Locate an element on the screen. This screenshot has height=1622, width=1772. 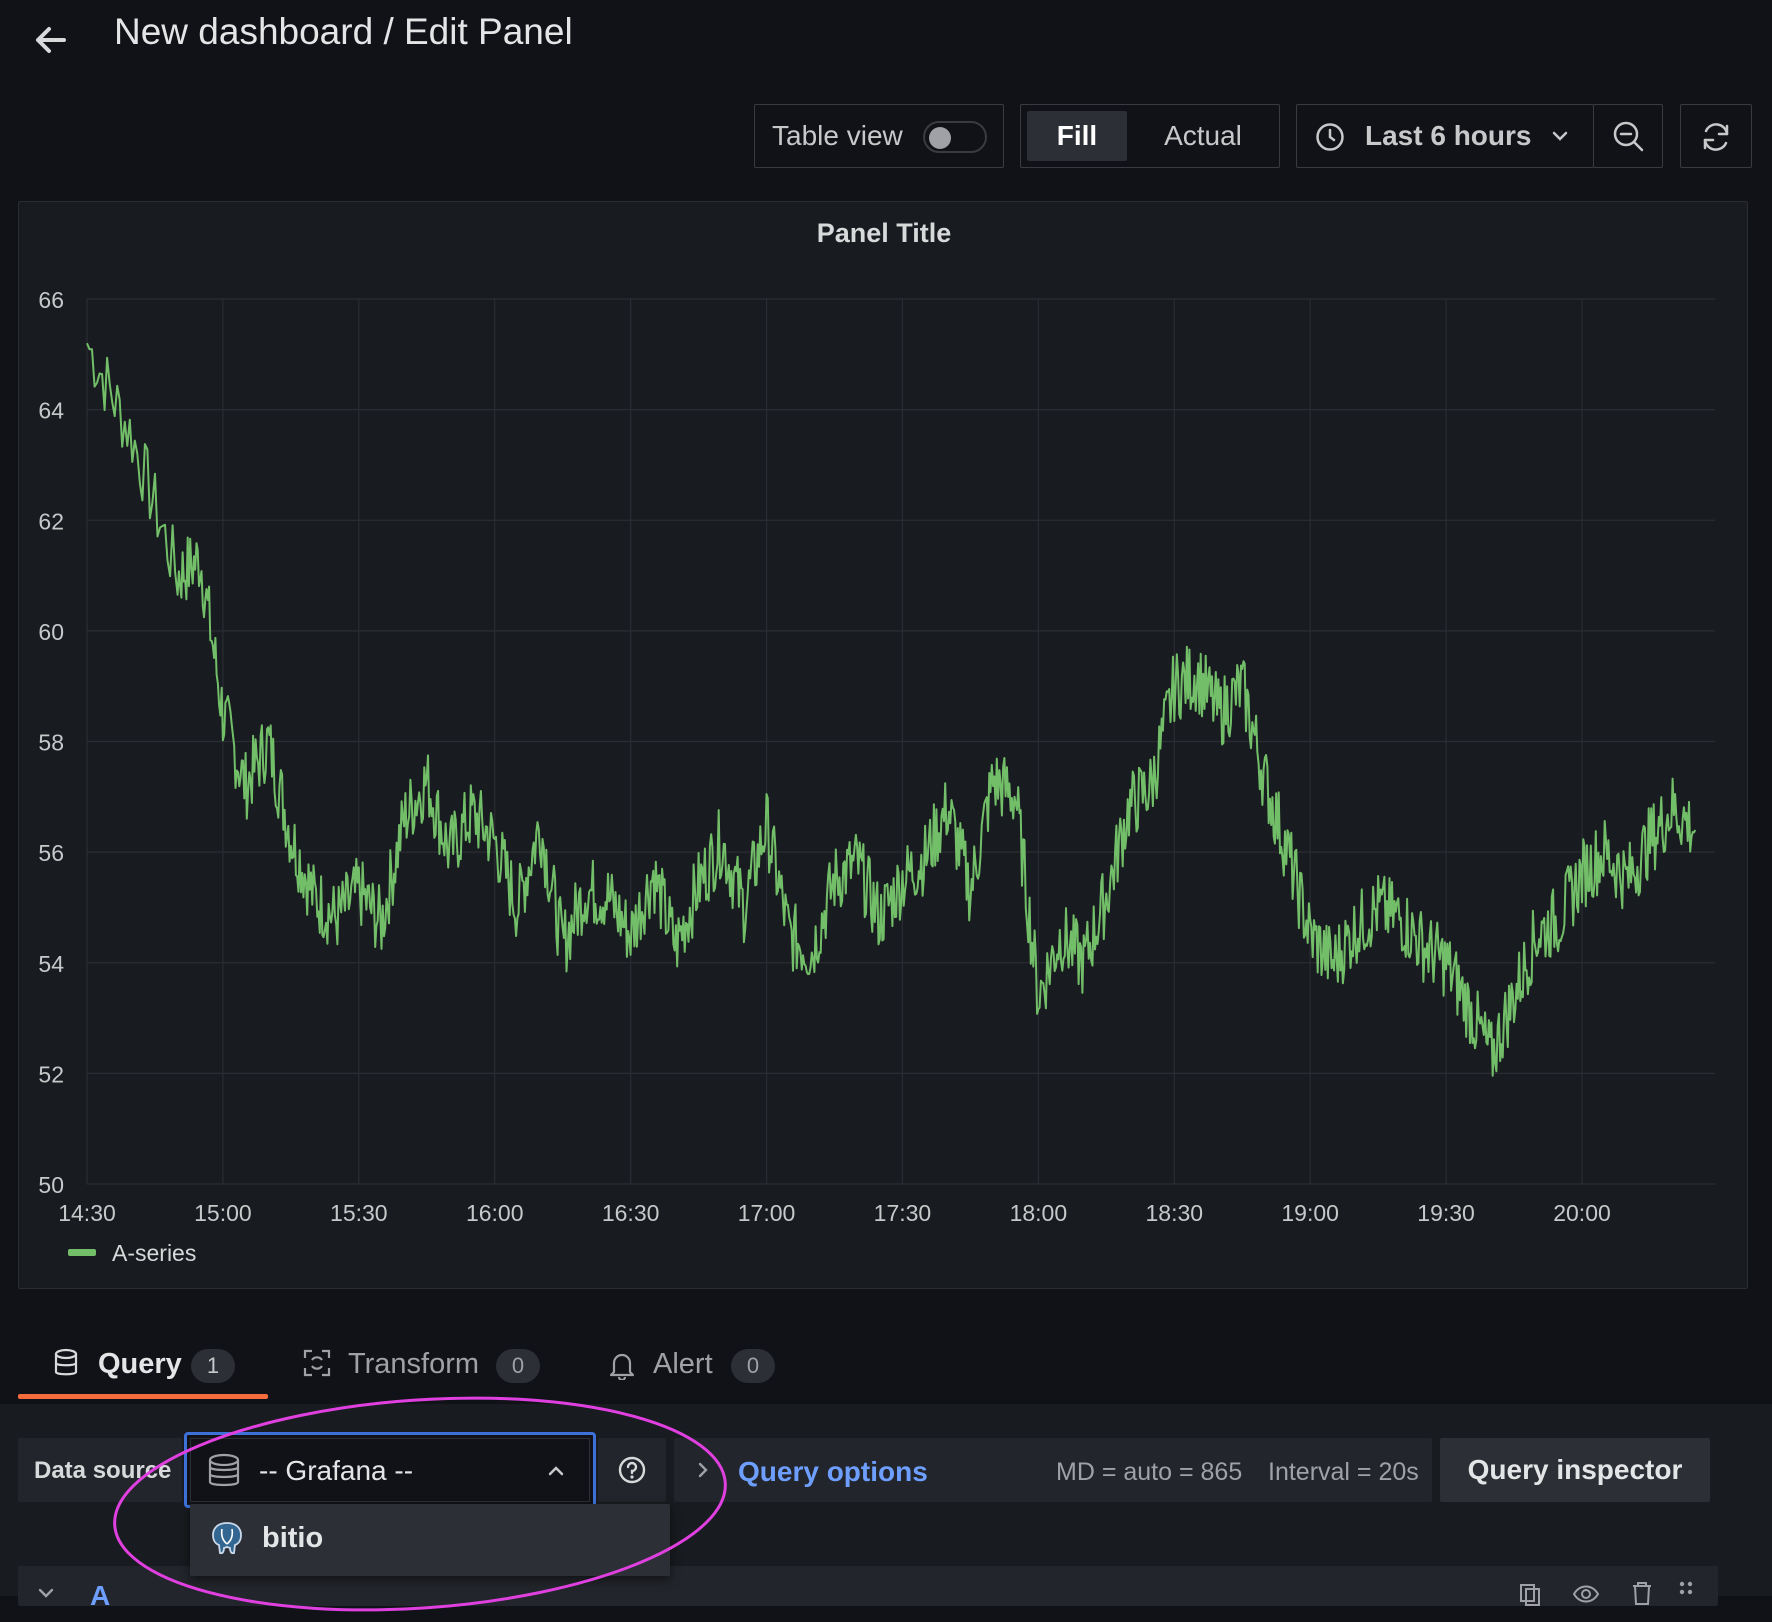
table-view-switch-knob is located at coordinates (940, 138).